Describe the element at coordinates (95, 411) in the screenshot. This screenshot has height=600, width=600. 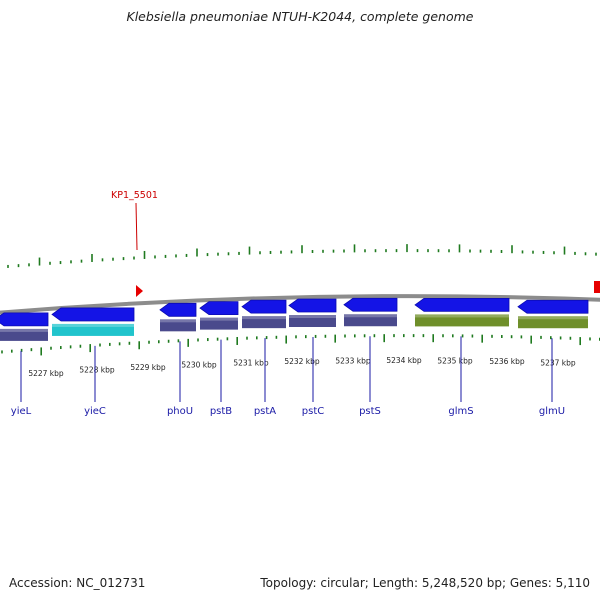
I see `gene-label-yieC: yieC` at that location.